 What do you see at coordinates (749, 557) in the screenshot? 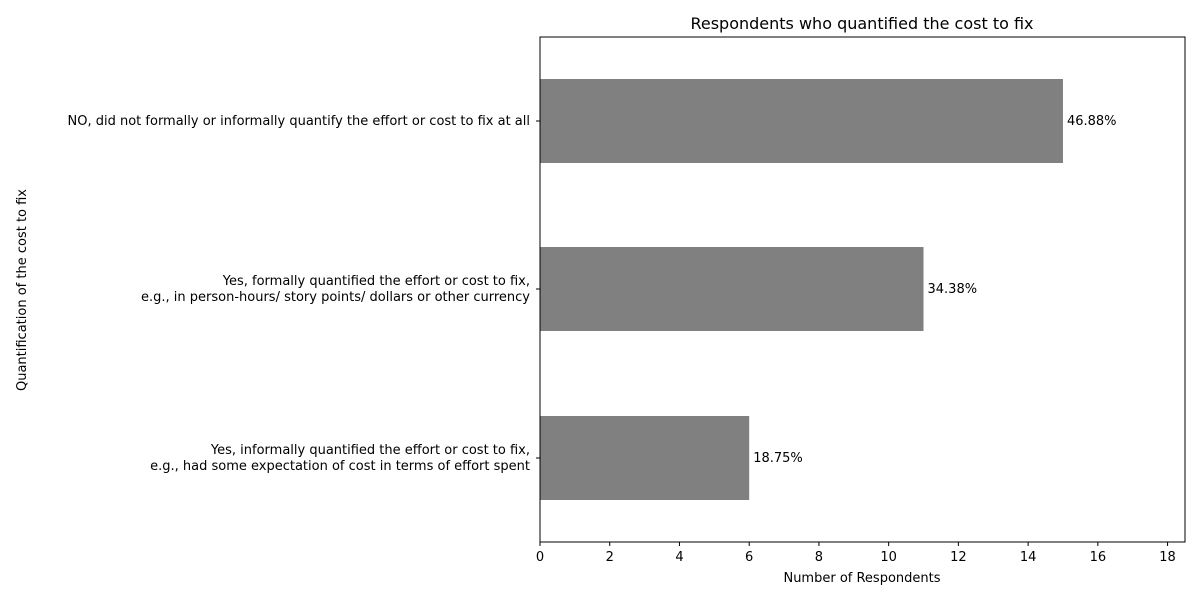
I see `x-tick-label-6: 6` at bounding box center [749, 557].